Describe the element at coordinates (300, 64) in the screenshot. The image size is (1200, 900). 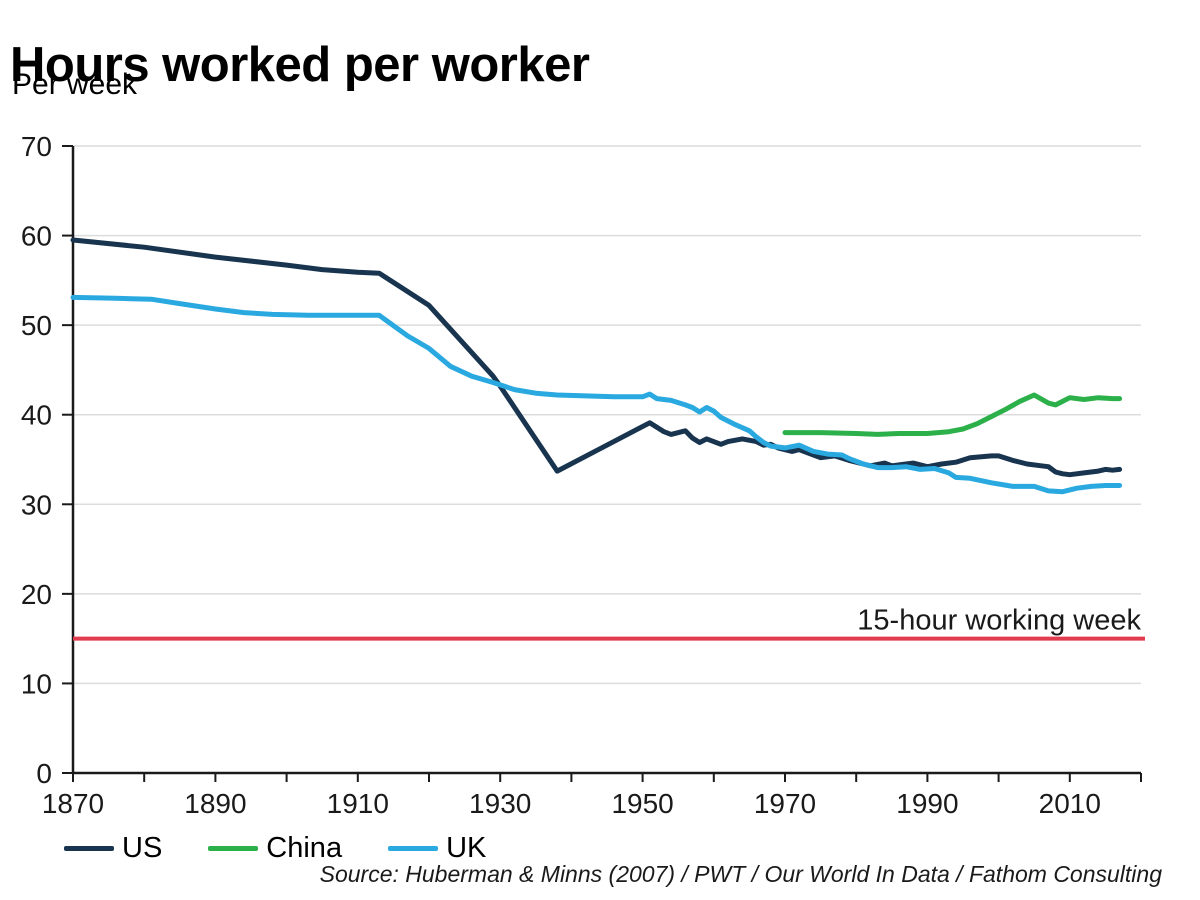
I see `chart-title: Hours worked per worker` at that location.